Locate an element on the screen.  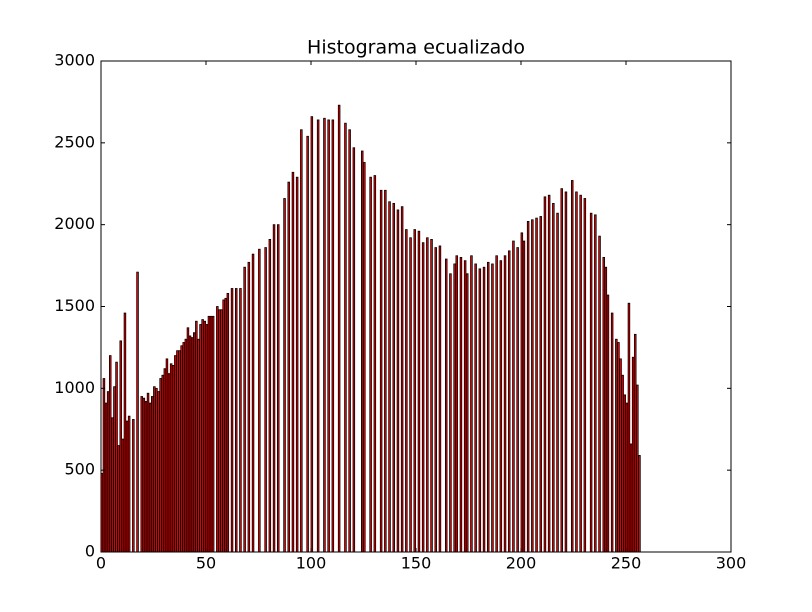
y-tick-label: 2000 is located at coordinates (74, 223).